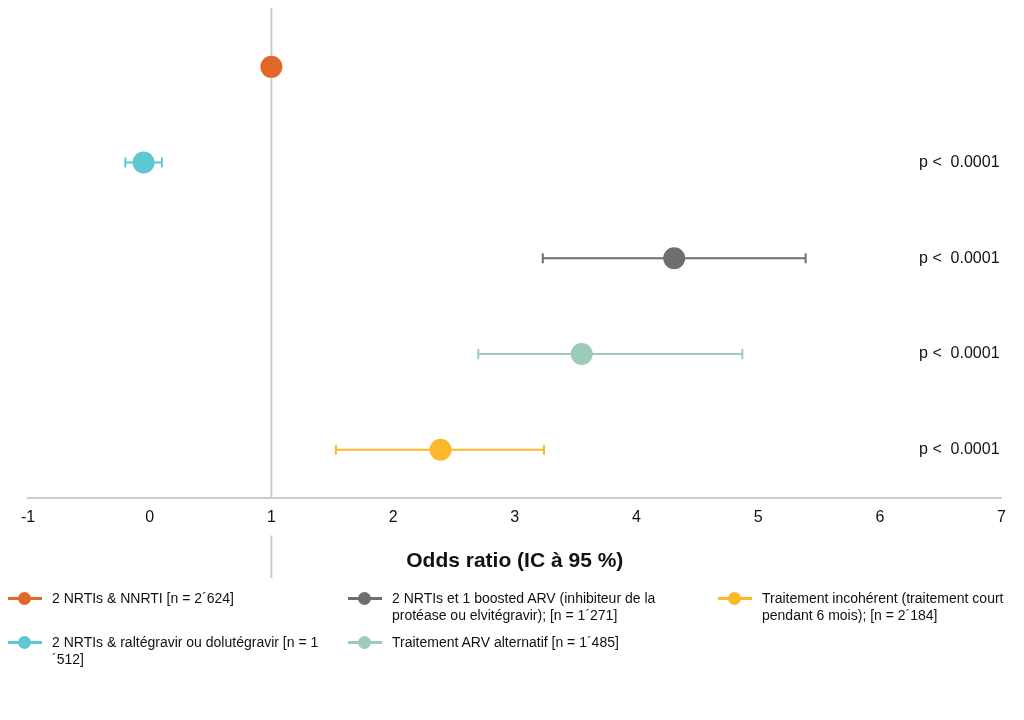 This screenshot has width=1024, height=720. Describe the element at coordinates (515, 560) in the screenshot. I see `x-axis-title: Odds ratio (IC à 95 %)` at that location.